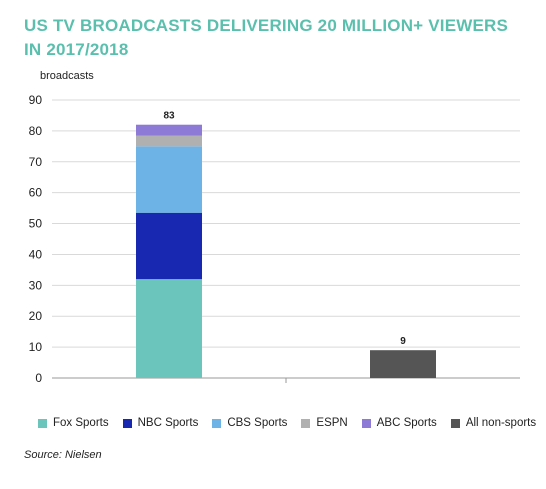  I want to click on legend-item: All non-sports, so click(493, 423).